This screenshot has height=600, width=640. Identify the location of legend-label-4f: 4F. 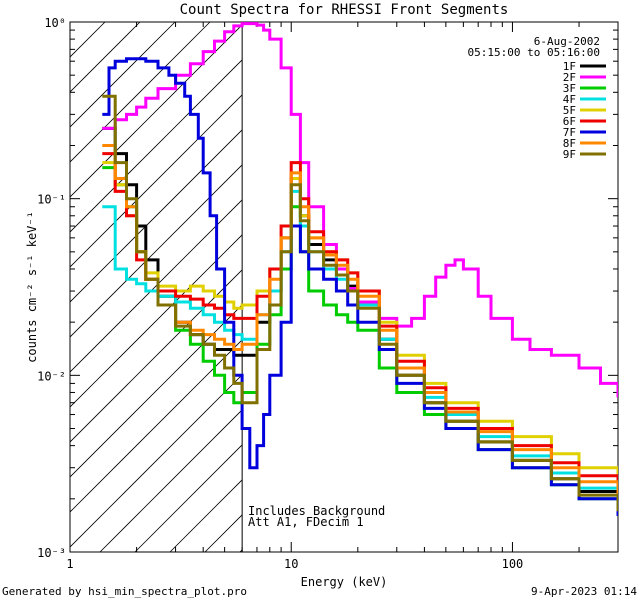
(569, 99).